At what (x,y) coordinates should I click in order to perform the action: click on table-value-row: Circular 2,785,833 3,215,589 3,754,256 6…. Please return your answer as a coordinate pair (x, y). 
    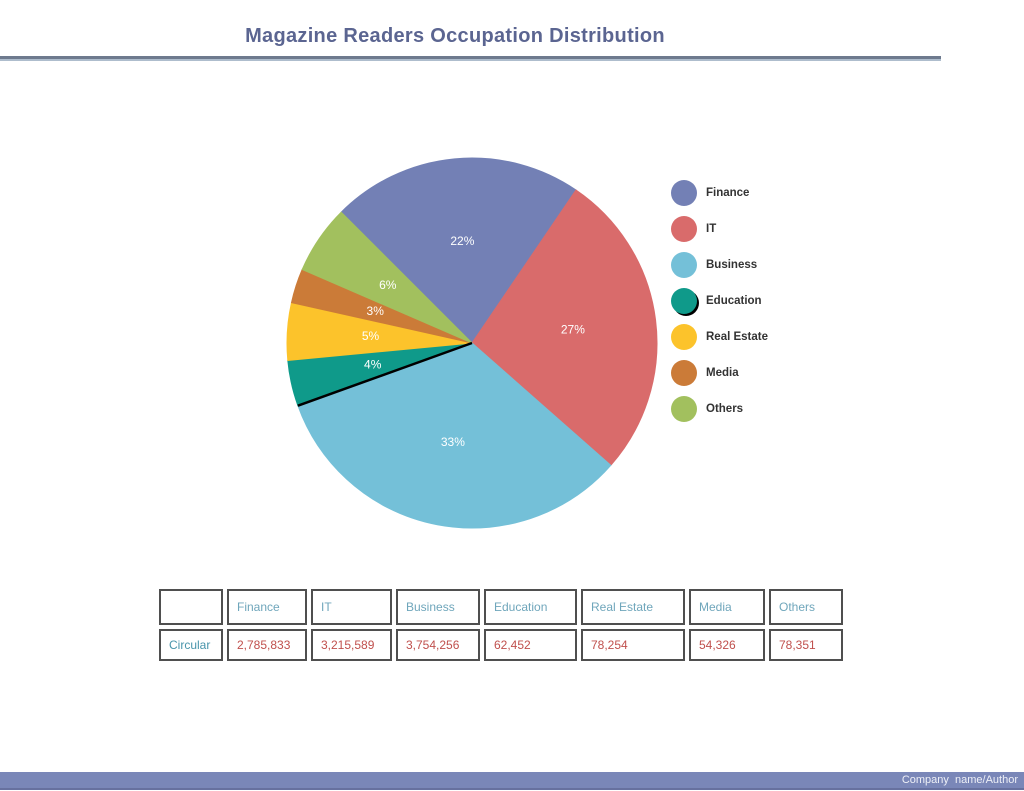
    Looking at the image, I should click on (501, 645).